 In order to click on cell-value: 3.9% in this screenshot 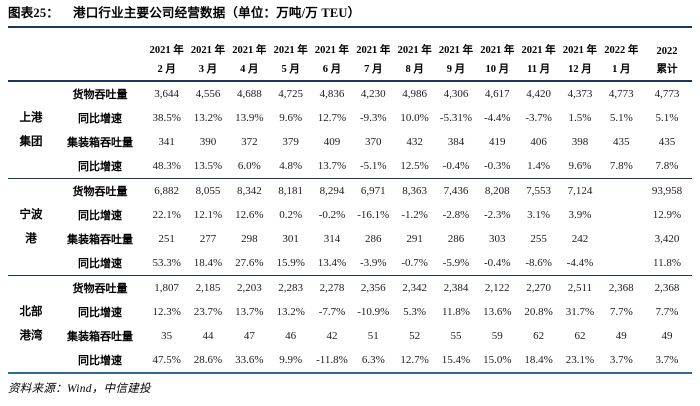, I will do `click(580, 215)`.